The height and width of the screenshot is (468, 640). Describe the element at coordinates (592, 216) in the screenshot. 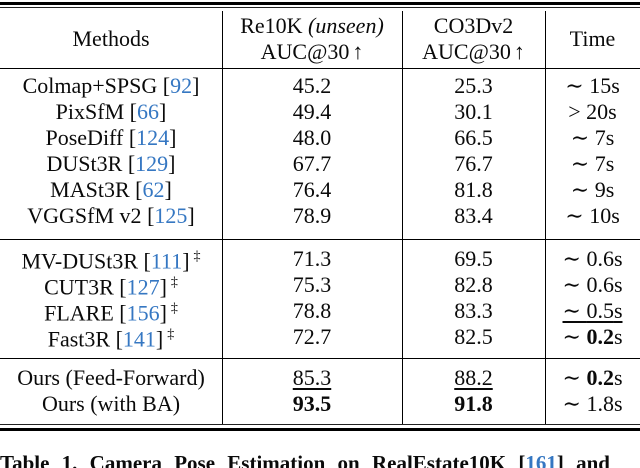

I see `time-cell: ∼ 10s` at that location.